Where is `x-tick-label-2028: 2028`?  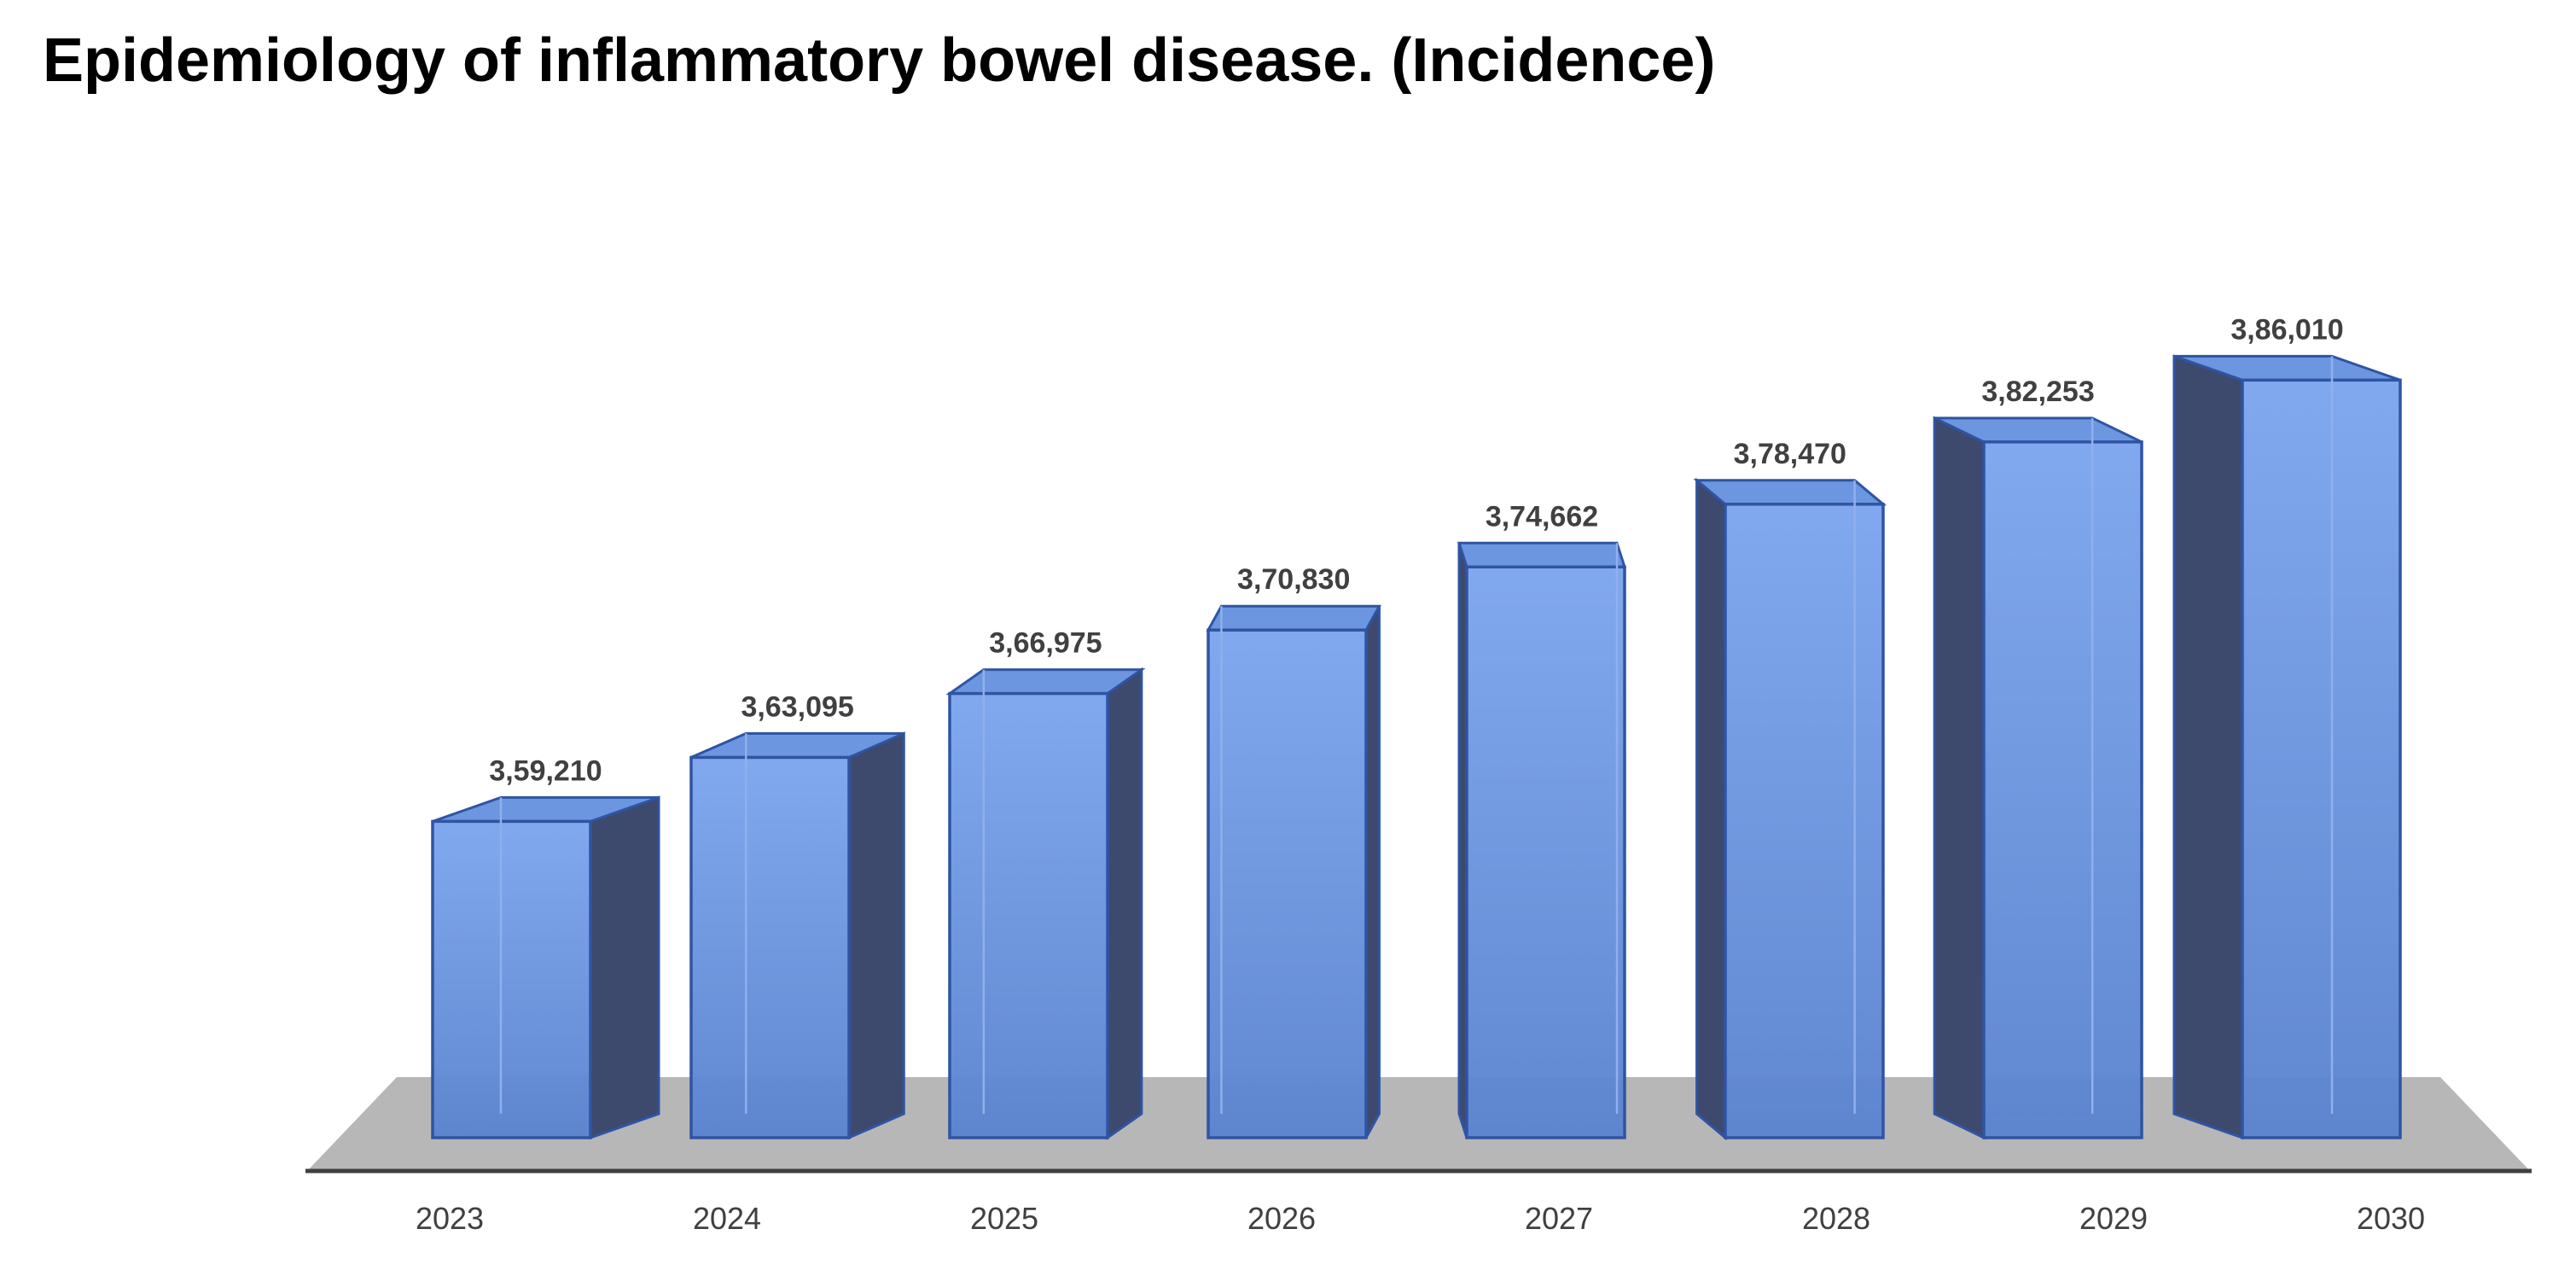
x-tick-label-2028: 2028 is located at coordinates (1836, 1218).